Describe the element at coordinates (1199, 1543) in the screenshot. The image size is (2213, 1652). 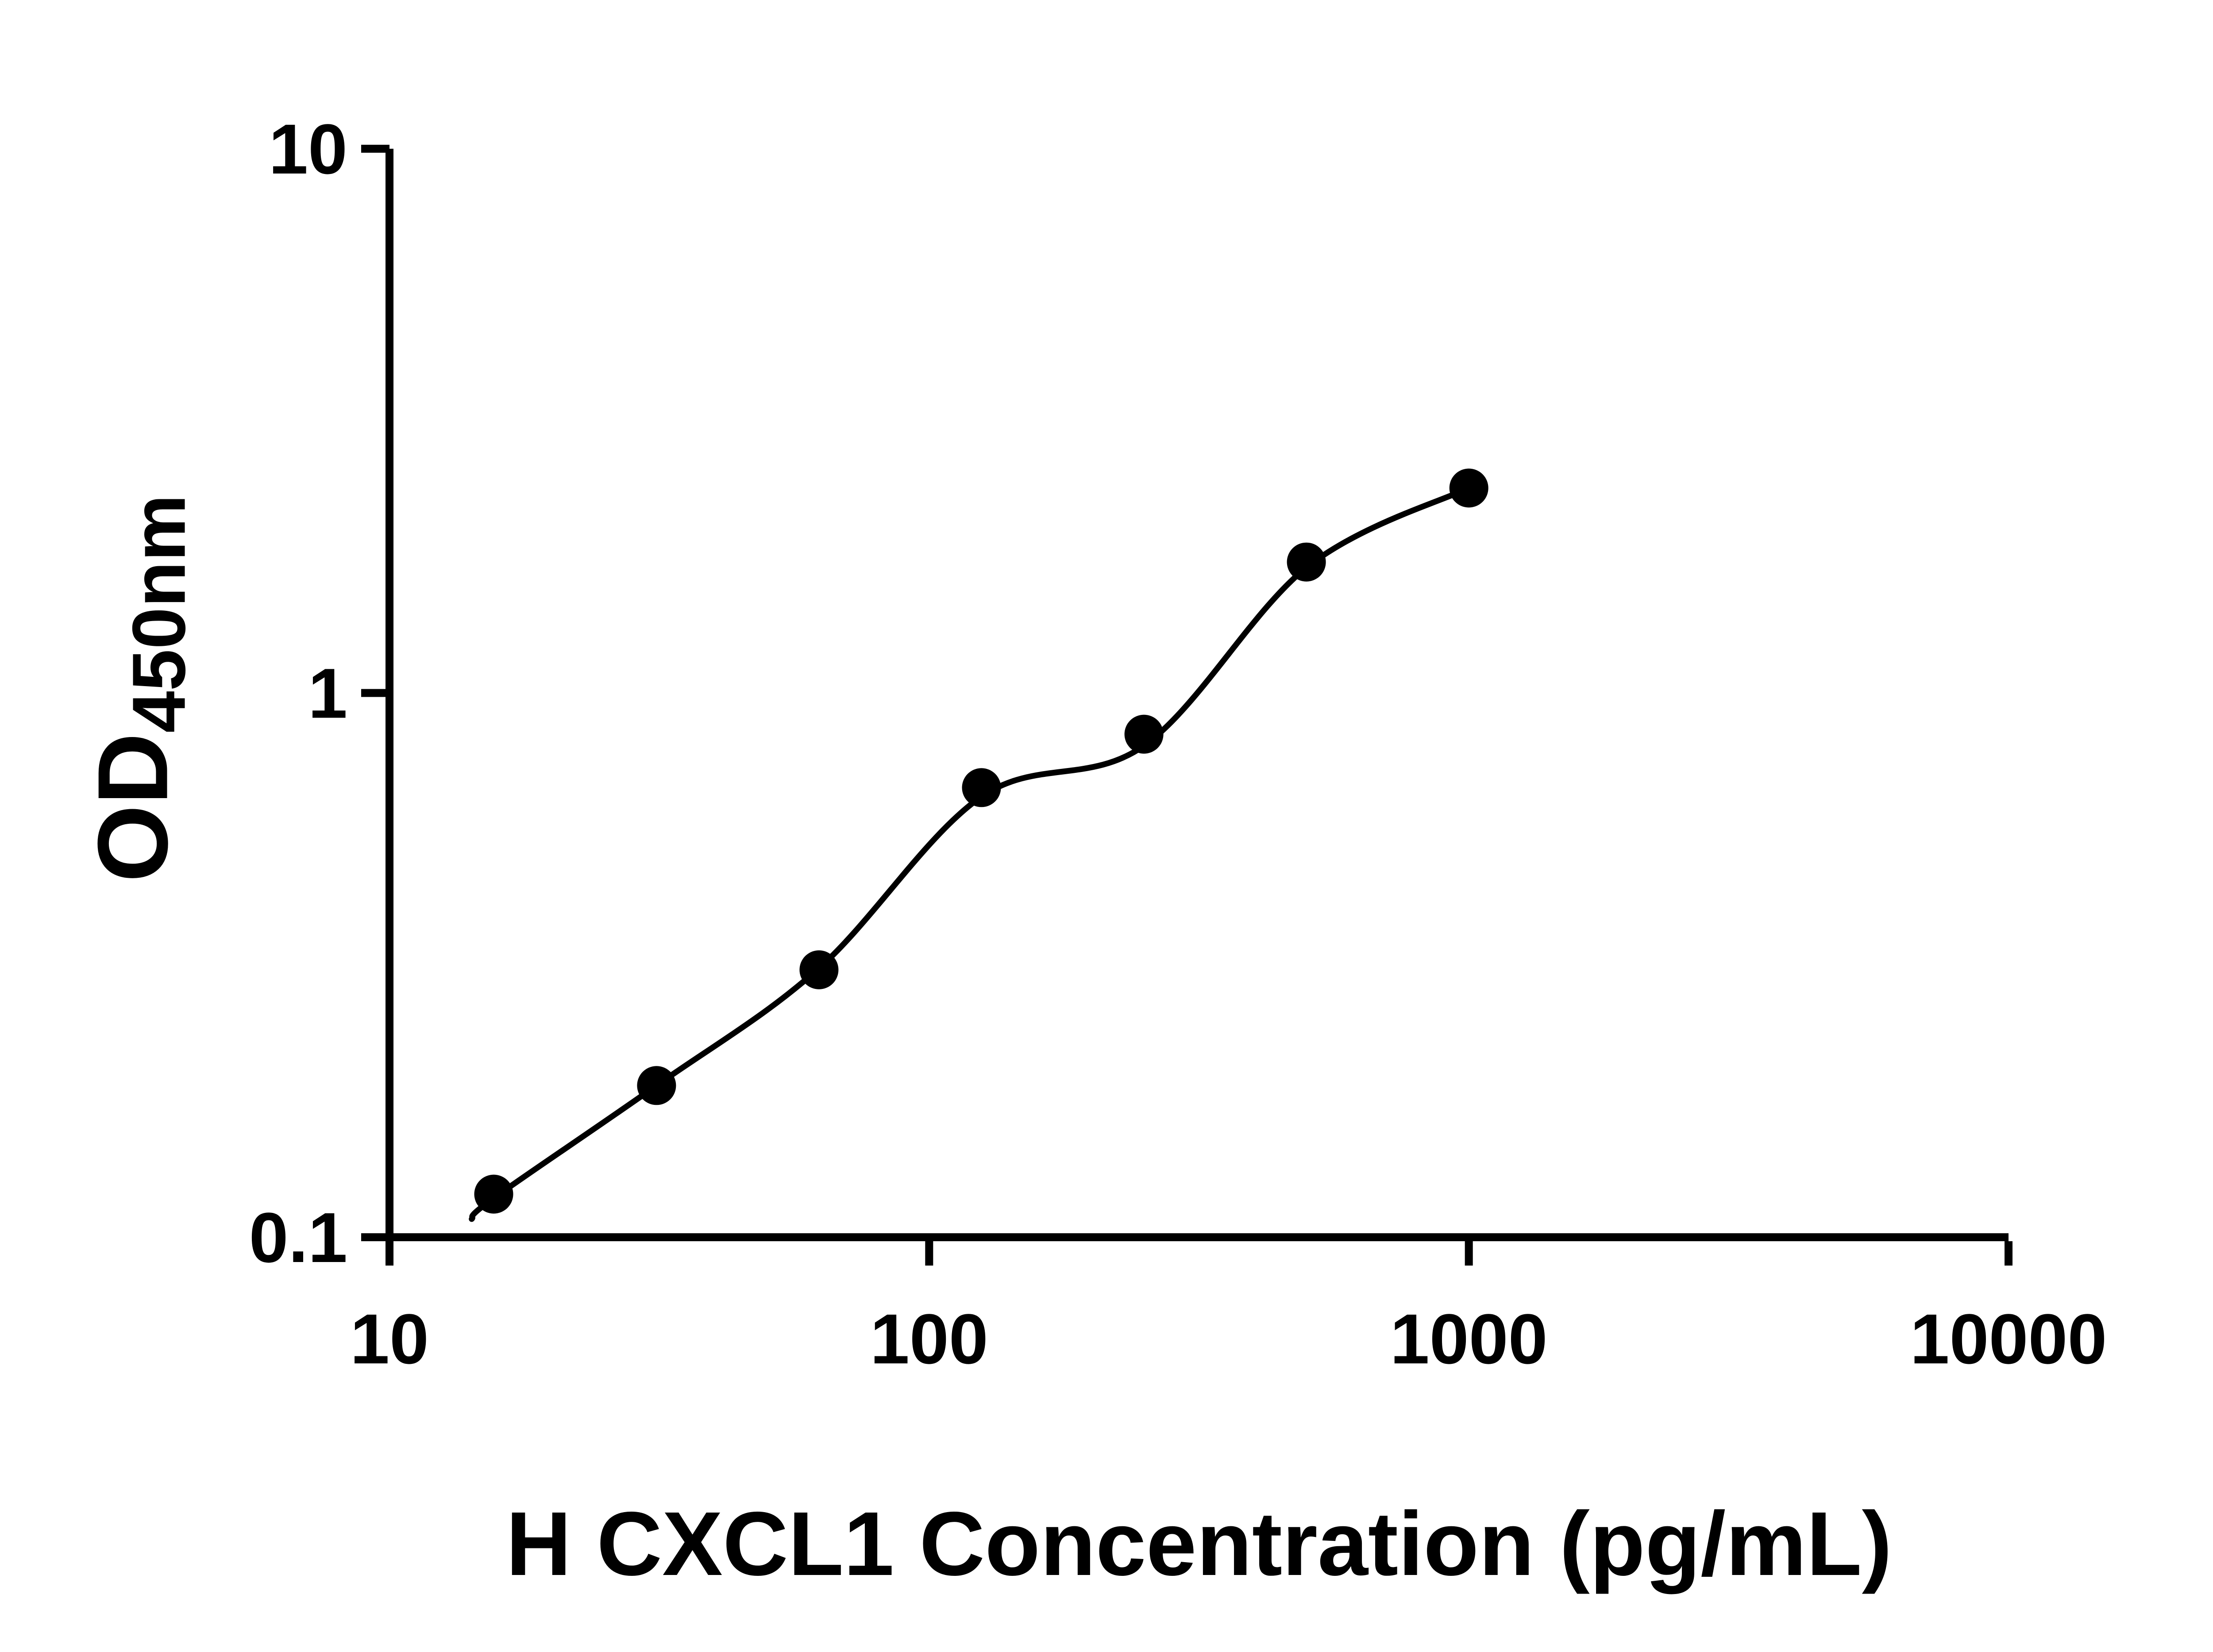
I see `x-axis-title: H CXCL1 Concentration (pg/mL)` at that location.